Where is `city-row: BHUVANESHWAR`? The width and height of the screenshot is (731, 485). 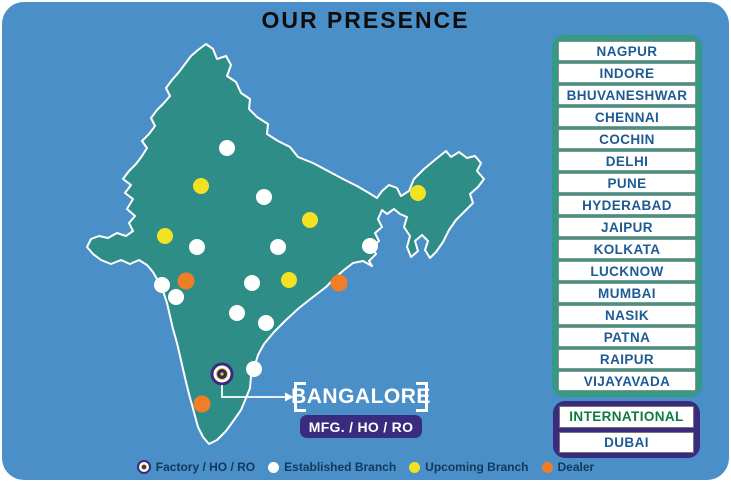 city-row: BHUVANESHWAR is located at coordinates (627, 95).